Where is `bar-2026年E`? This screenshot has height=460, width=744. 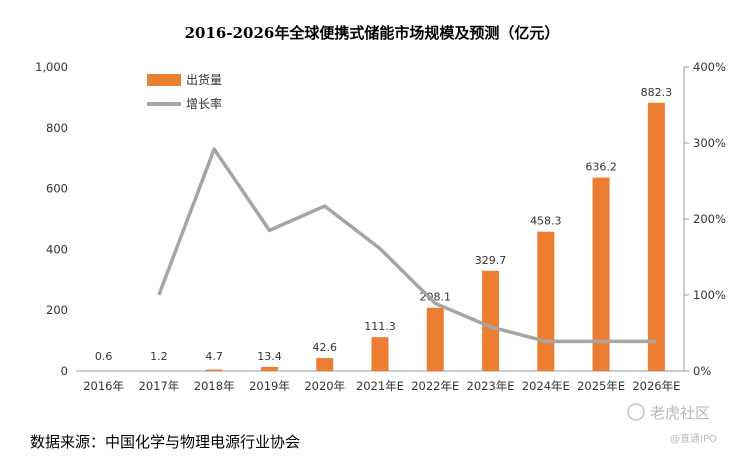 bar-2026年E is located at coordinates (656, 237).